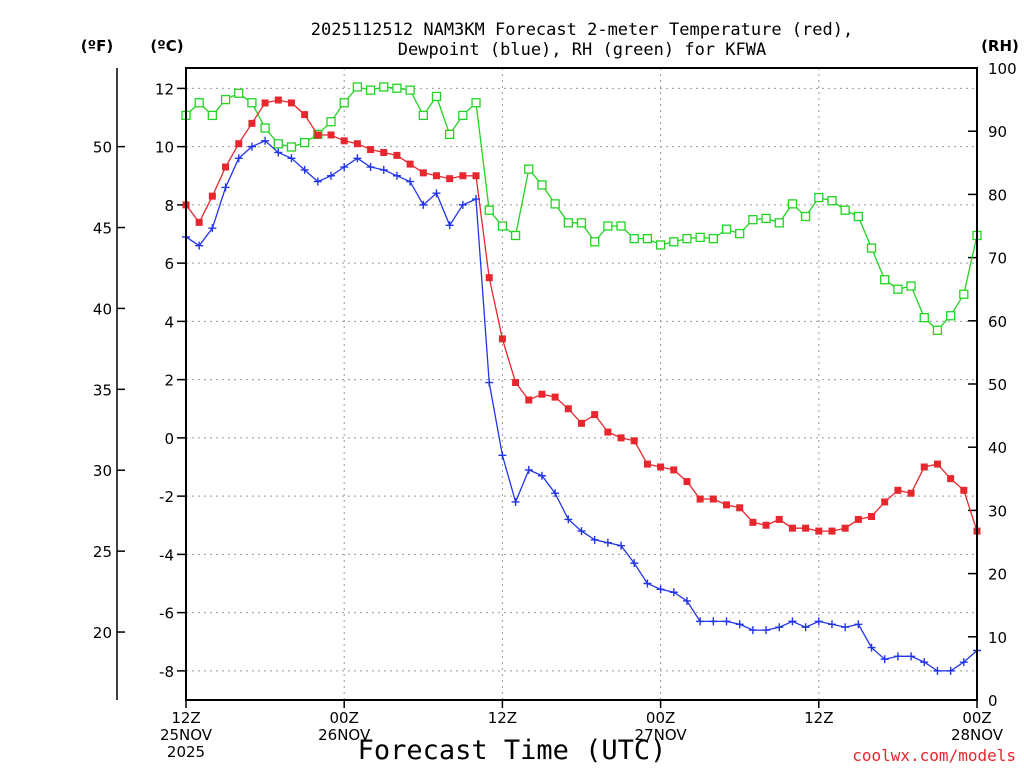  Describe the element at coordinates (185, 718) in the screenshot. I see `x-tick-label: 12Z` at that location.